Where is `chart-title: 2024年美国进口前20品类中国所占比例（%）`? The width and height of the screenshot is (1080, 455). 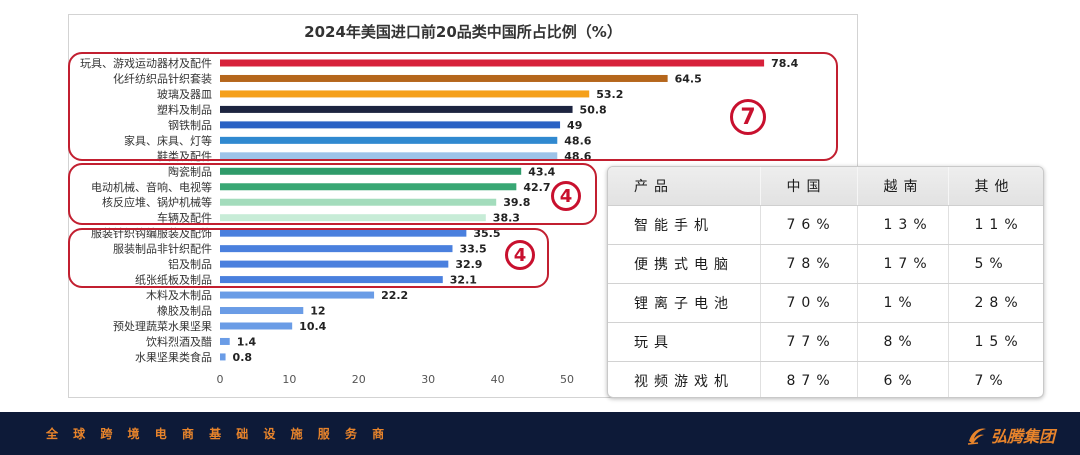
chart-title: 2024年美国进口前20品类中国所占比例（%） is located at coordinates (463, 32).